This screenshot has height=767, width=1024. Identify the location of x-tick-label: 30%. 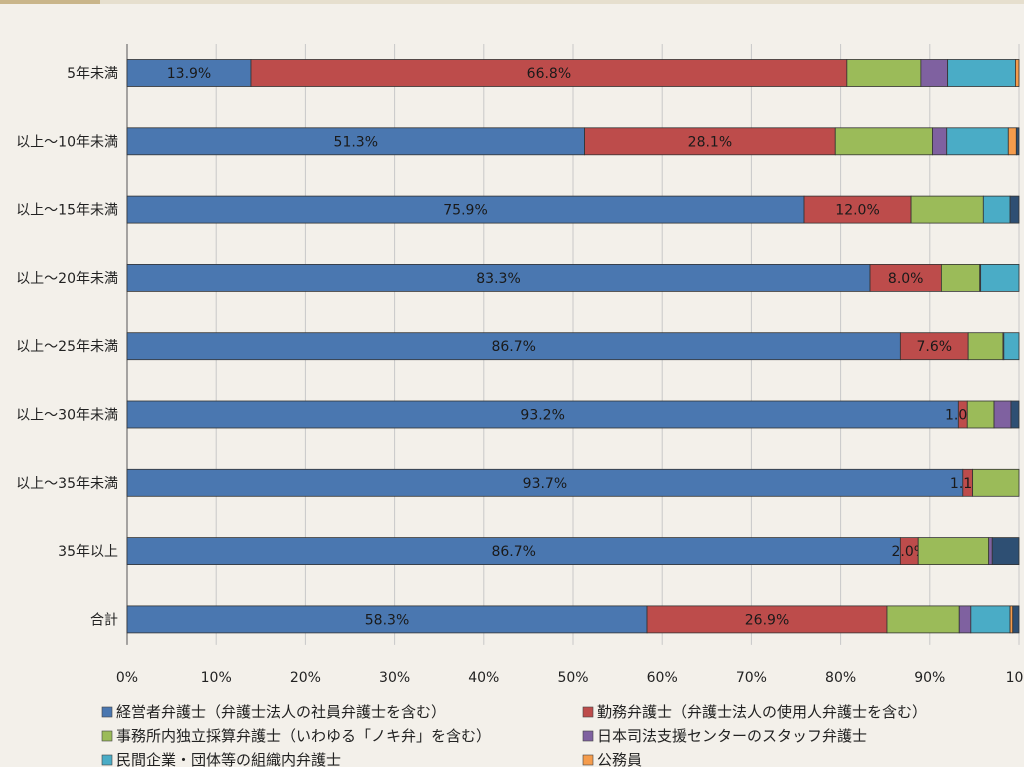
(394, 678).